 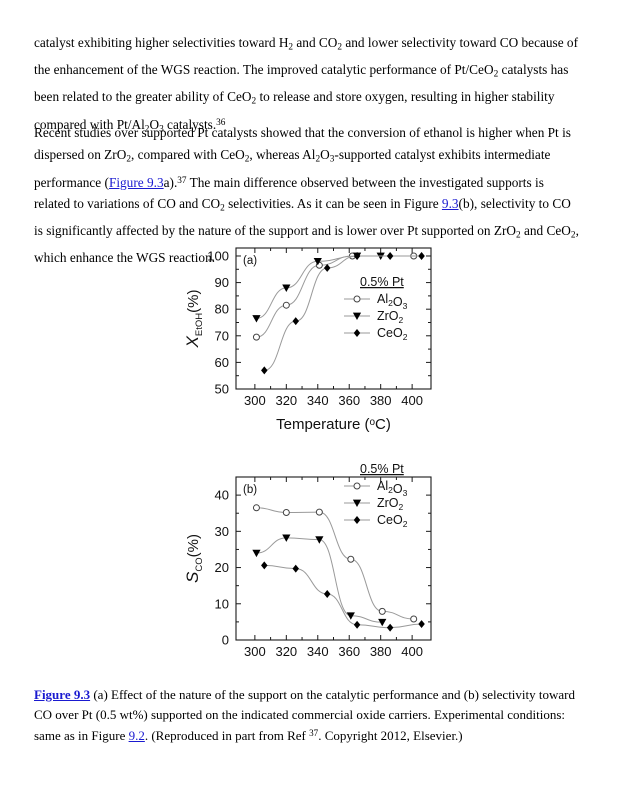 I want to click on caption-figure-link: Figure 9.3, so click(x=62, y=694).